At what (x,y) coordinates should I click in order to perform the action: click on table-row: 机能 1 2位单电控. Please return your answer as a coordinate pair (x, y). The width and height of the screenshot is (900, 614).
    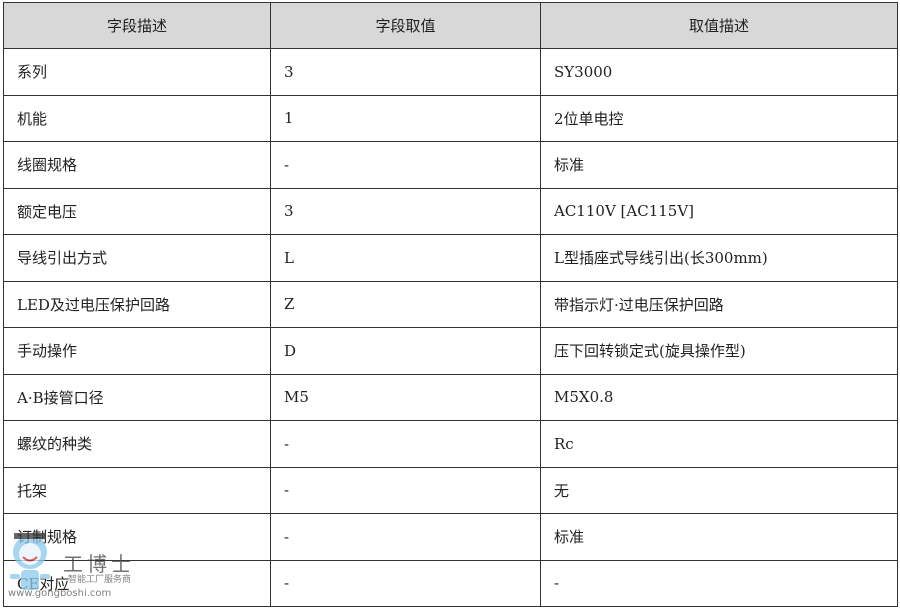
    Looking at the image, I should click on (450, 118).